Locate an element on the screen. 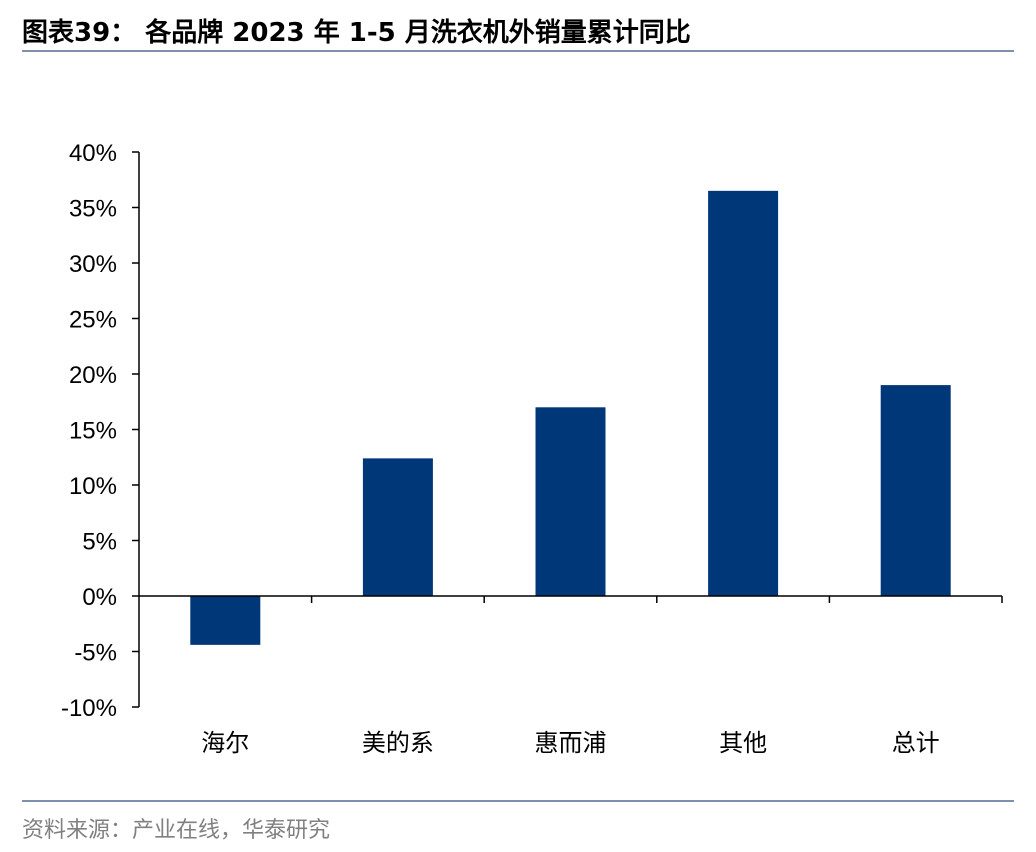 The image size is (1036, 852). y-tick-label: -10% is located at coordinates (89, 708).